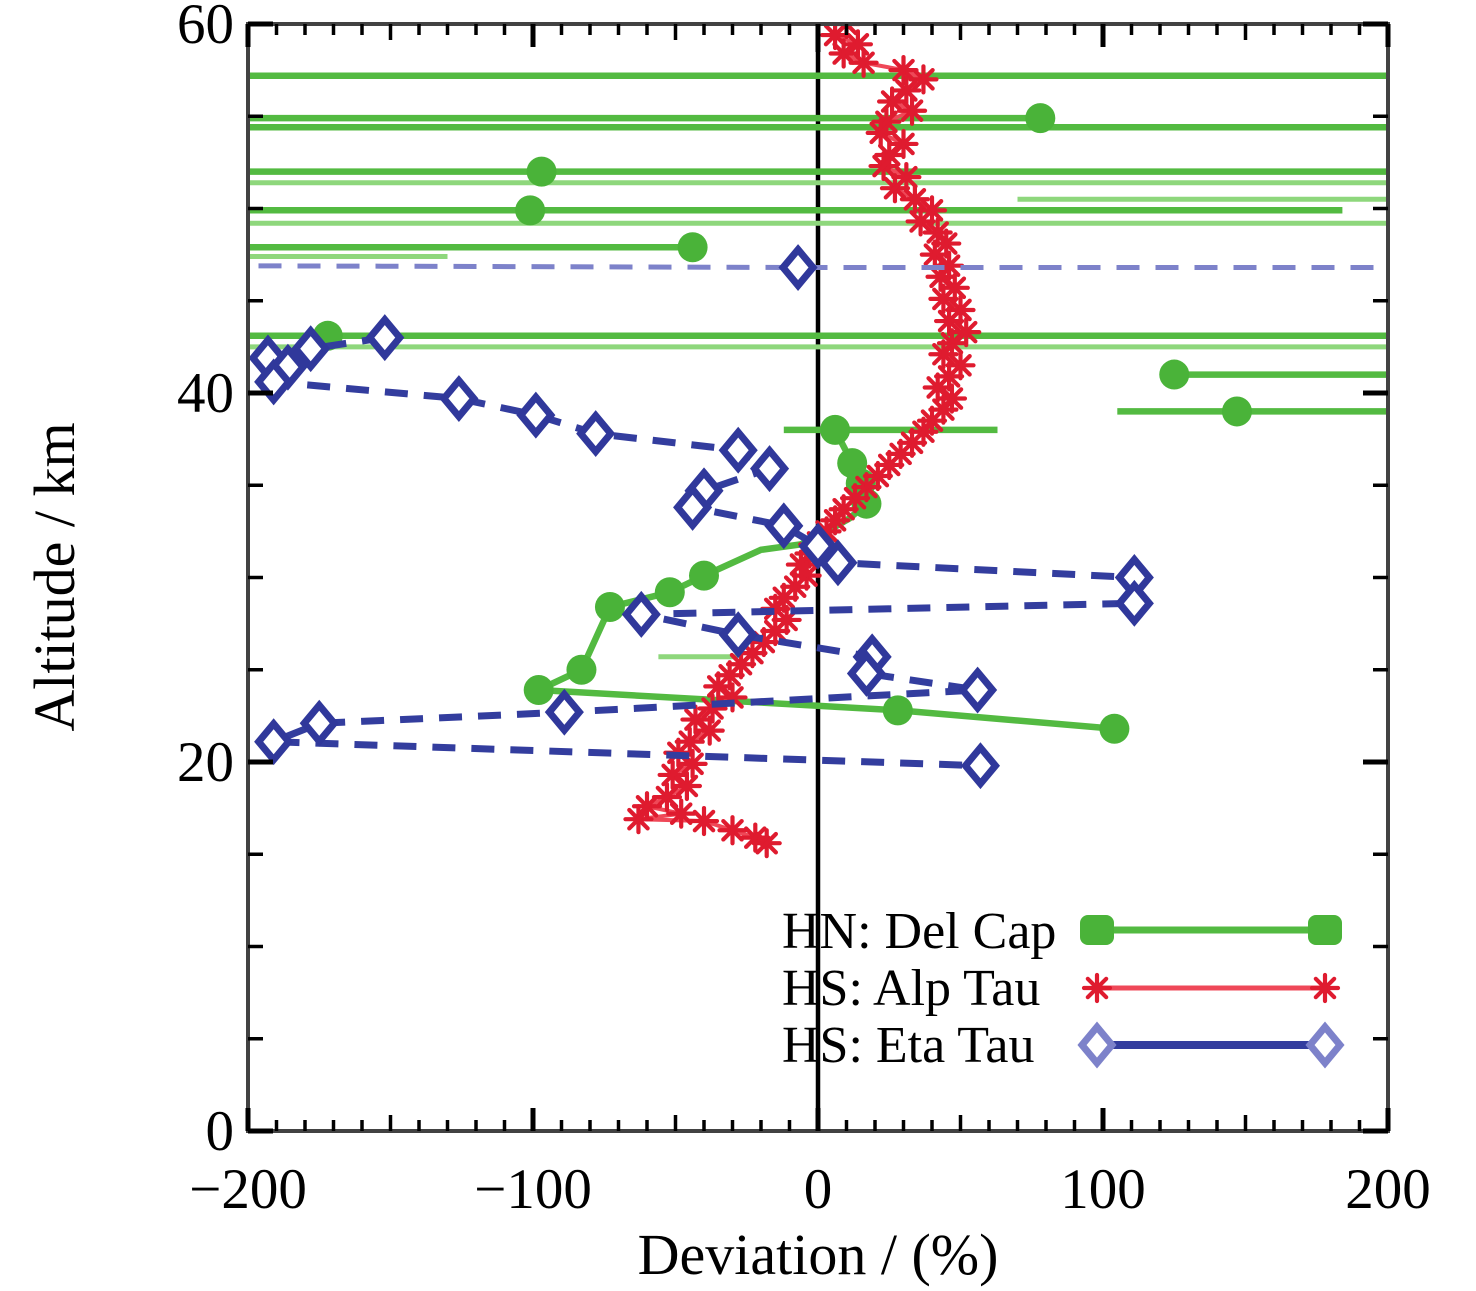 This screenshot has height=1291, width=1476. I want to click on legend: HN: Del Cap HS: Alp Tau HS: Eta Tau, so click(1063, 988).